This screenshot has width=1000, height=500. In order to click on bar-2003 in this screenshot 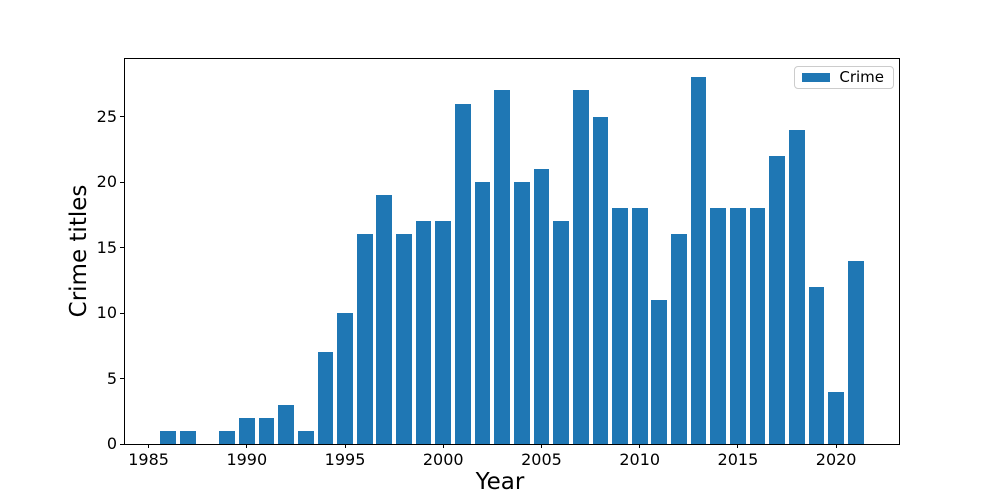, I will do `click(502, 267)`.